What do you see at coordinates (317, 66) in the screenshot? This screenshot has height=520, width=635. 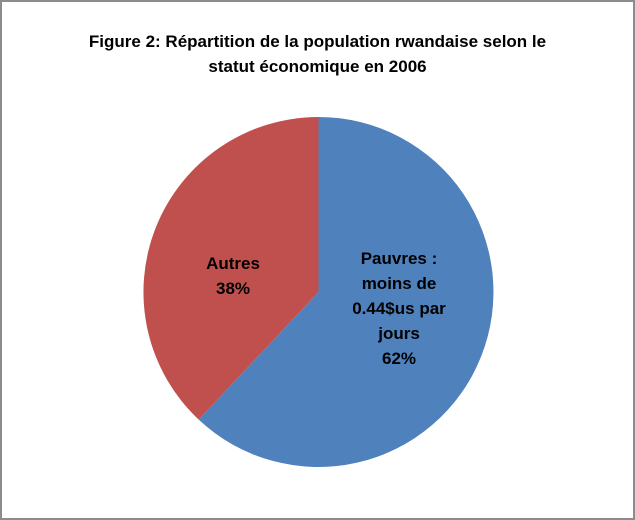 I see `chart-title-line2: statut économique en 2006` at bounding box center [317, 66].